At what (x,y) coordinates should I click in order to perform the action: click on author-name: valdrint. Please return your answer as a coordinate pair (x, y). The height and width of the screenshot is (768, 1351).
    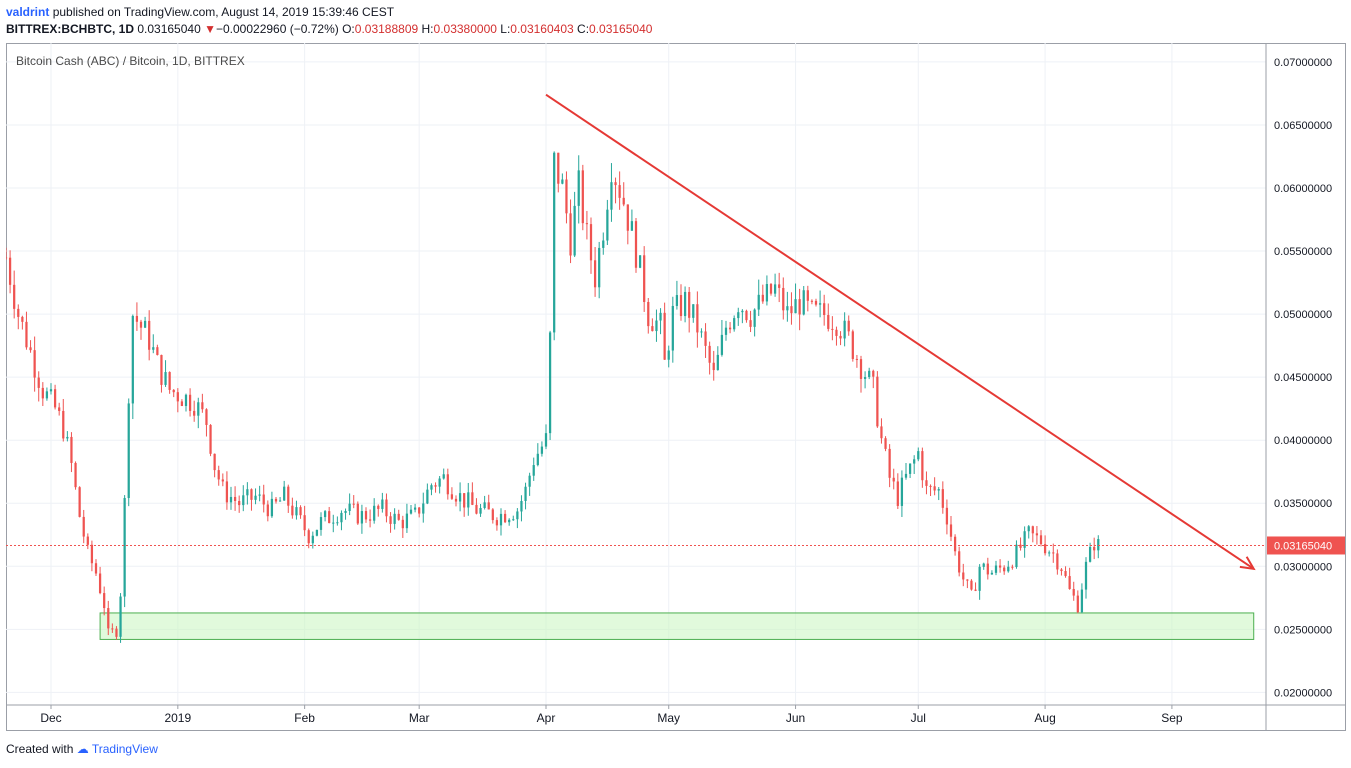
    Looking at the image, I should click on (28, 12).